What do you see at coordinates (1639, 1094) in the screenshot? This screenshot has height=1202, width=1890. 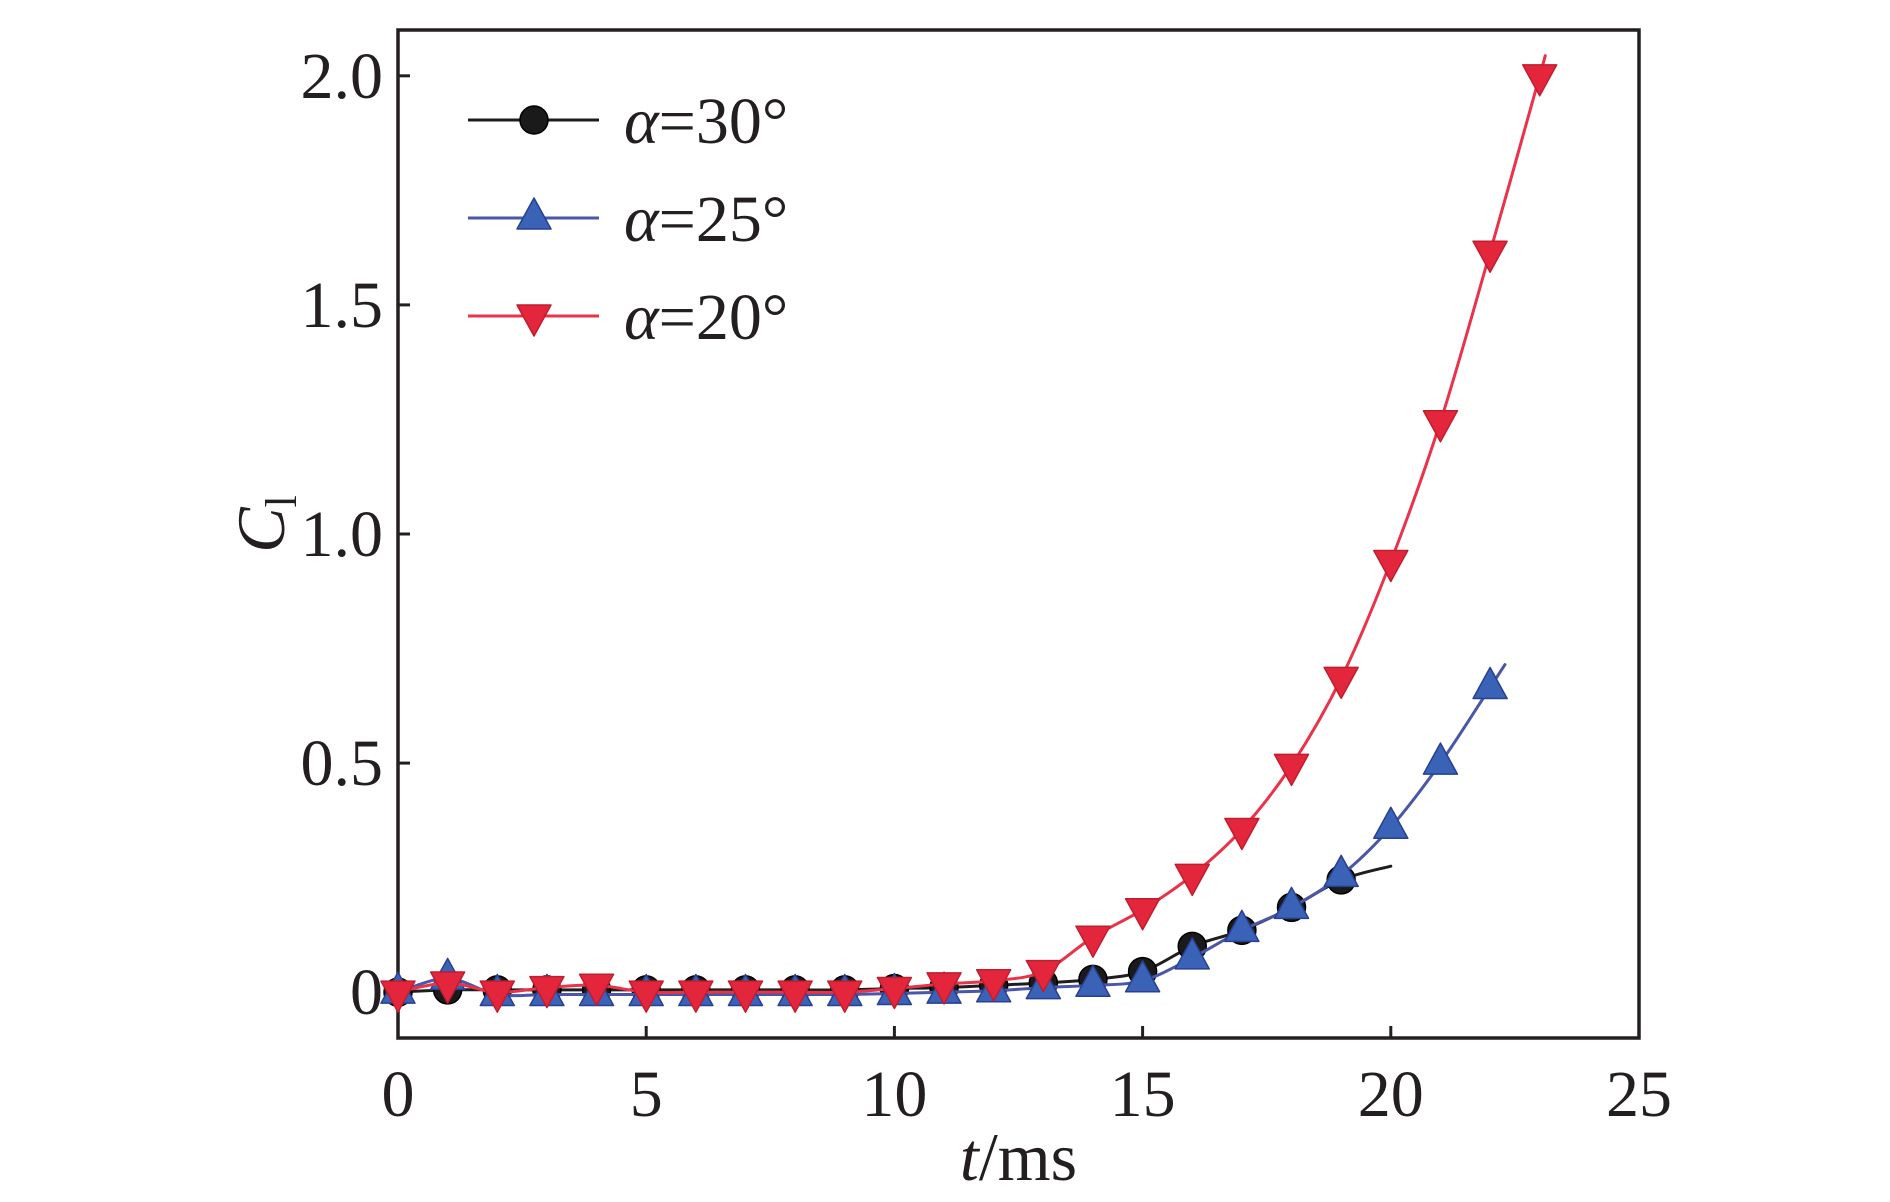 I see `x-tick-label: 25` at bounding box center [1639, 1094].